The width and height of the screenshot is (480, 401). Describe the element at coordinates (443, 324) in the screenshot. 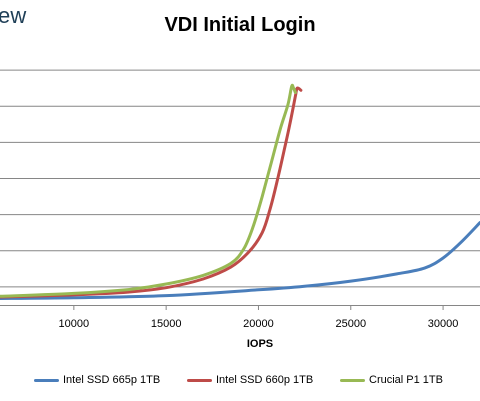

I see `x-tick-label: 30000` at that location.